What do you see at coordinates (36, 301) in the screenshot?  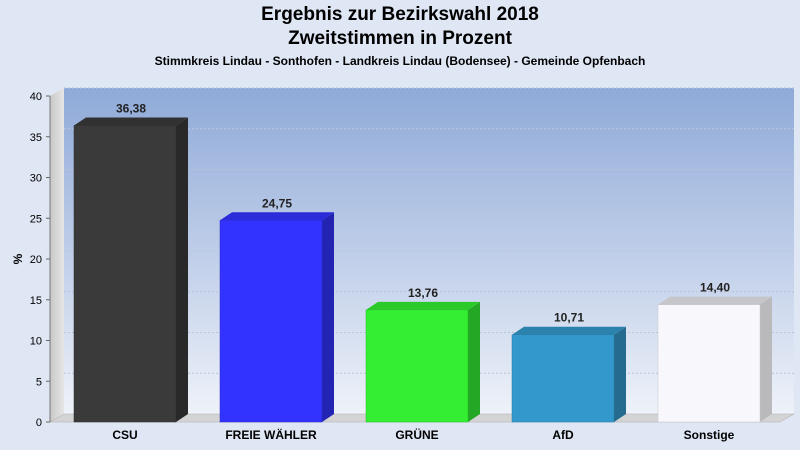 I see `y-tick-label: 15` at bounding box center [36, 301].